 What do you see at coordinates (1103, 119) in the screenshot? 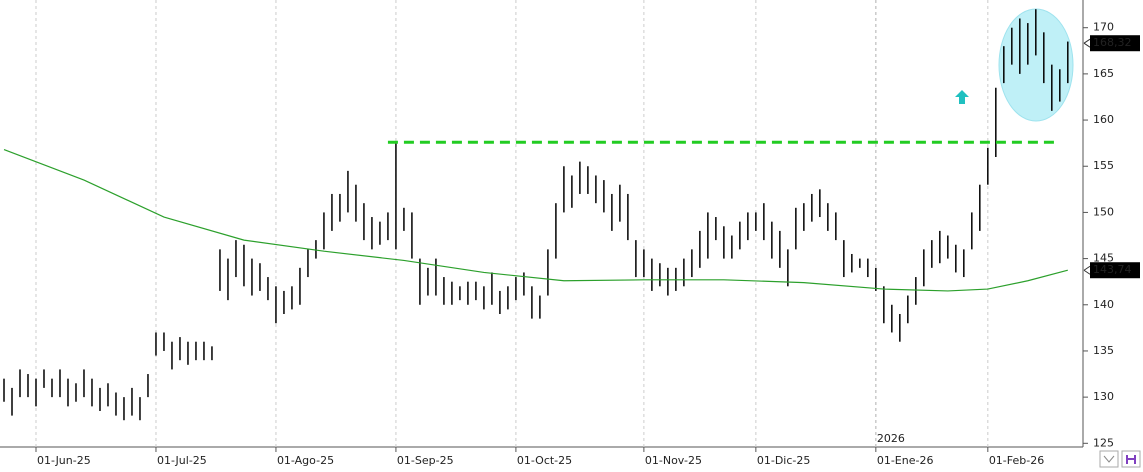
I see `y-tick-label: 160` at bounding box center [1103, 119].